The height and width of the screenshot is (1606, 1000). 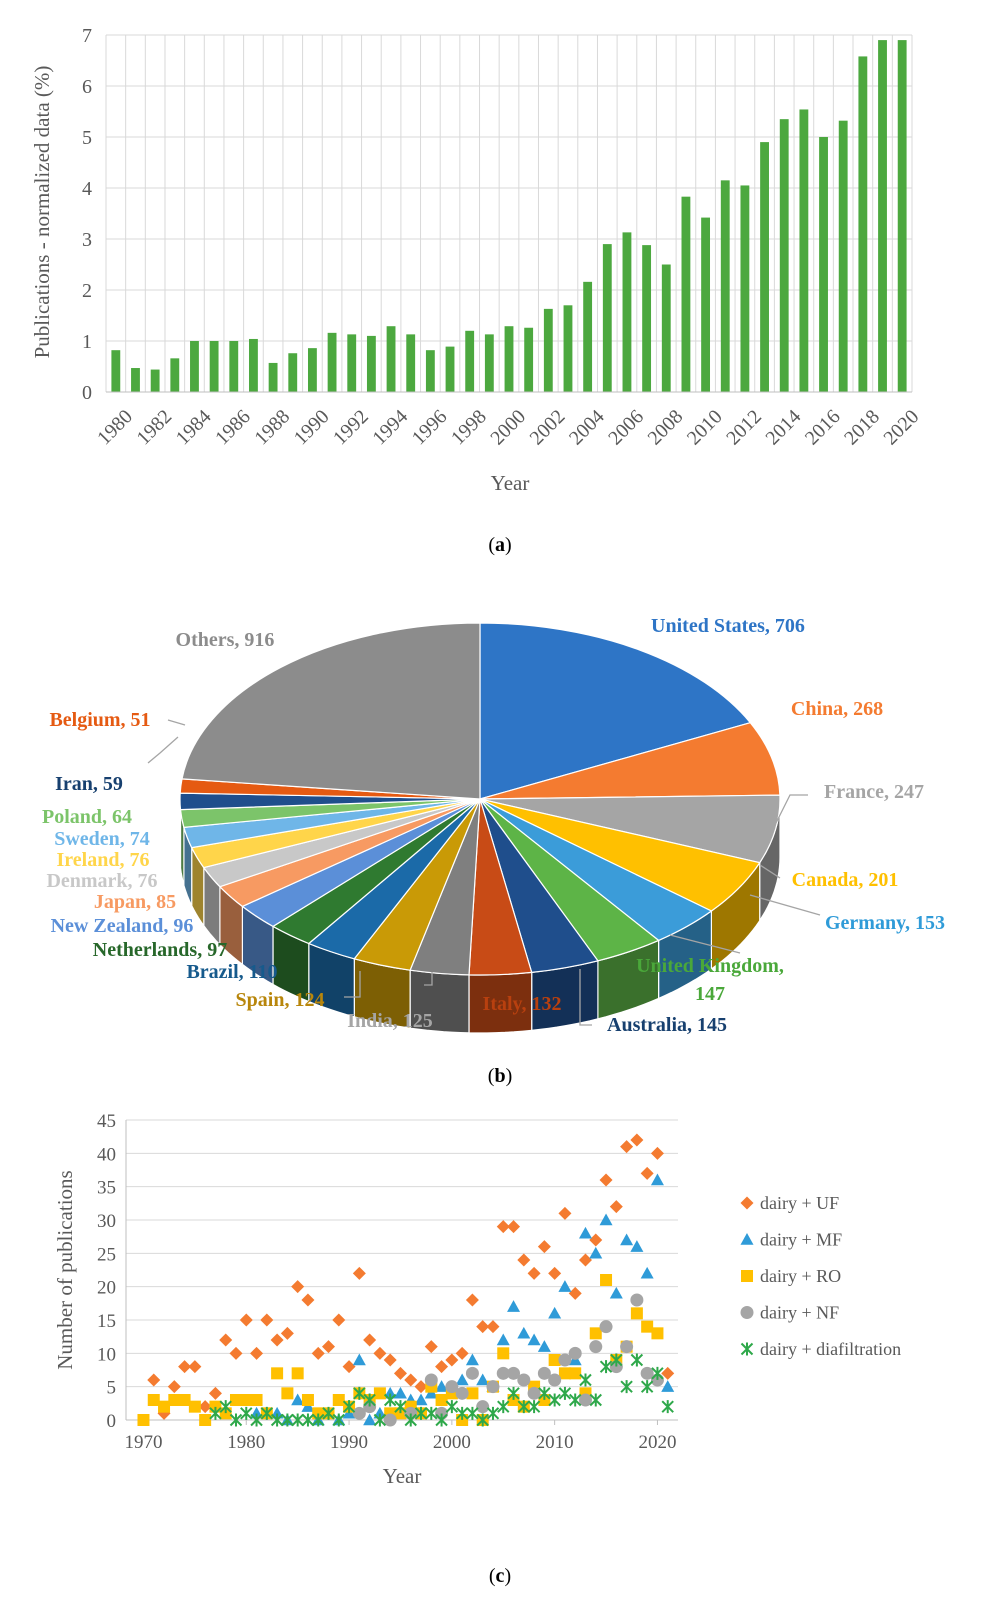 I want to click on pie-label-sweden: Sweden, 74, so click(x=102, y=839).